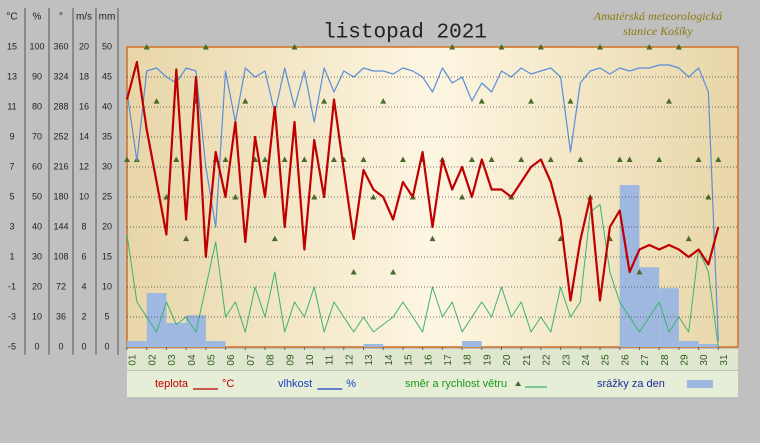  What do you see at coordinates (172, 360) in the screenshot?
I see `x-tick-label: 03` at bounding box center [172, 360].